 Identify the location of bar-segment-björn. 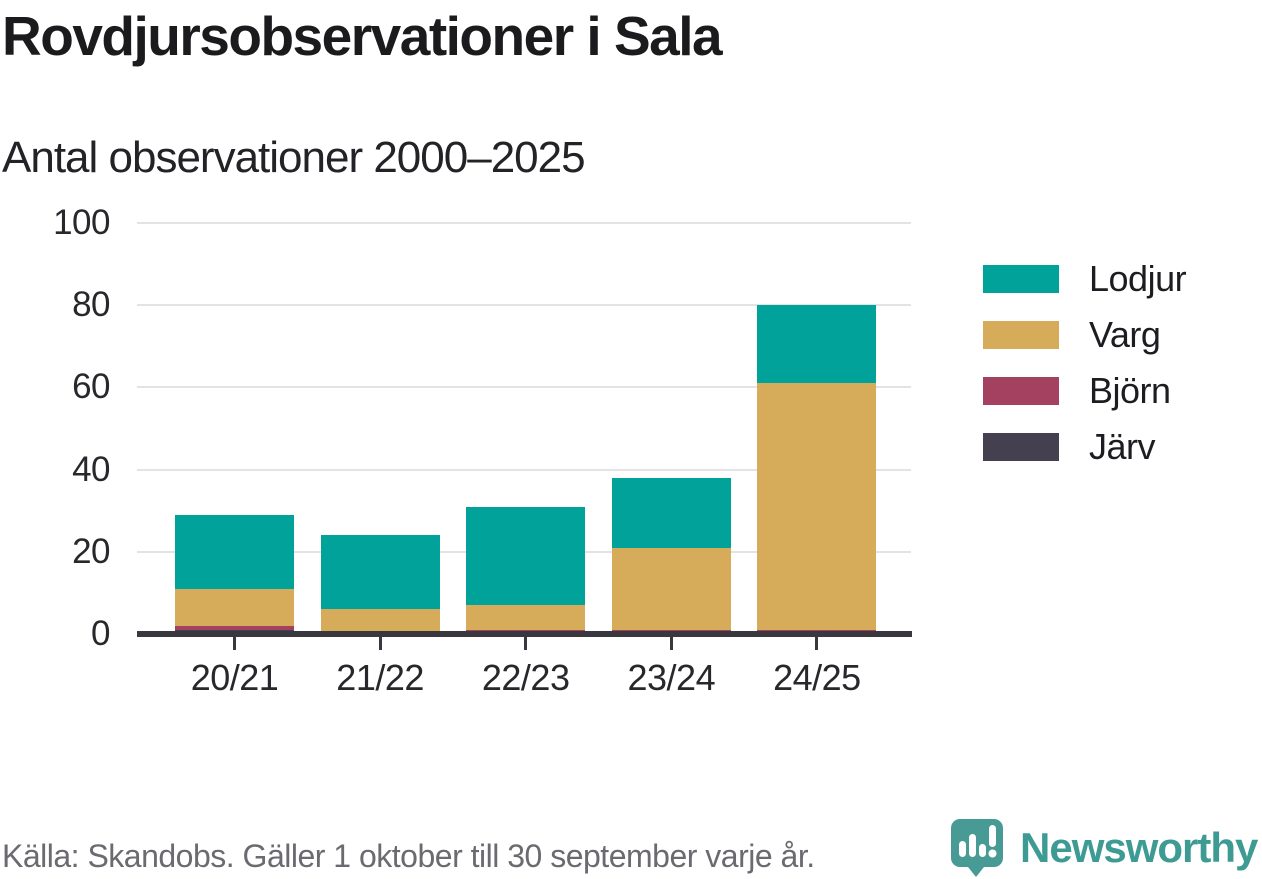
(234, 627).